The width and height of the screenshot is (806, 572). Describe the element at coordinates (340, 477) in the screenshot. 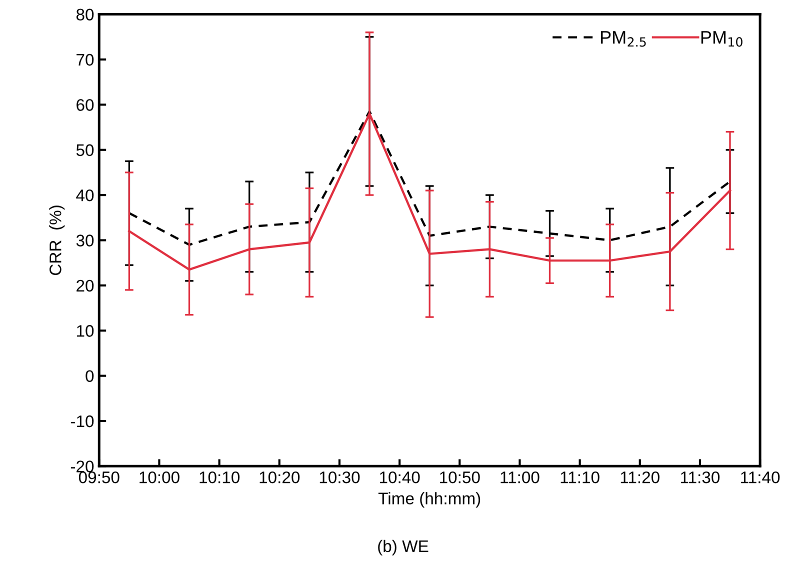

I see `x-tick-label: 10:30` at that location.